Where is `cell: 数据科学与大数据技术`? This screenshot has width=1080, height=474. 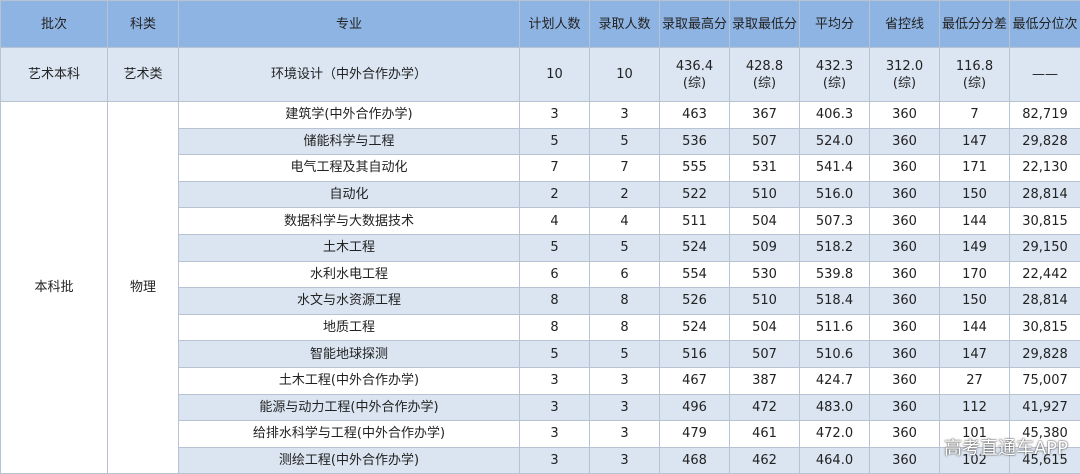
cell: 数据科学与大数据技术 is located at coordinates (349, 221).